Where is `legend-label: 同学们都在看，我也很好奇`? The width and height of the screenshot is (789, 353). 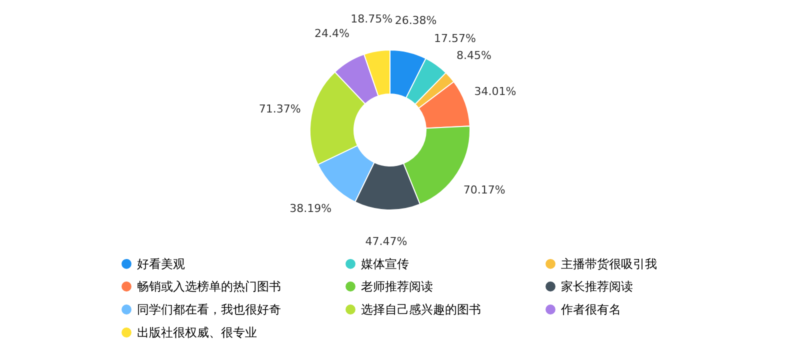
legend-label: 同学们都在看，我也很好奇 is located at coordinates (209, 309).